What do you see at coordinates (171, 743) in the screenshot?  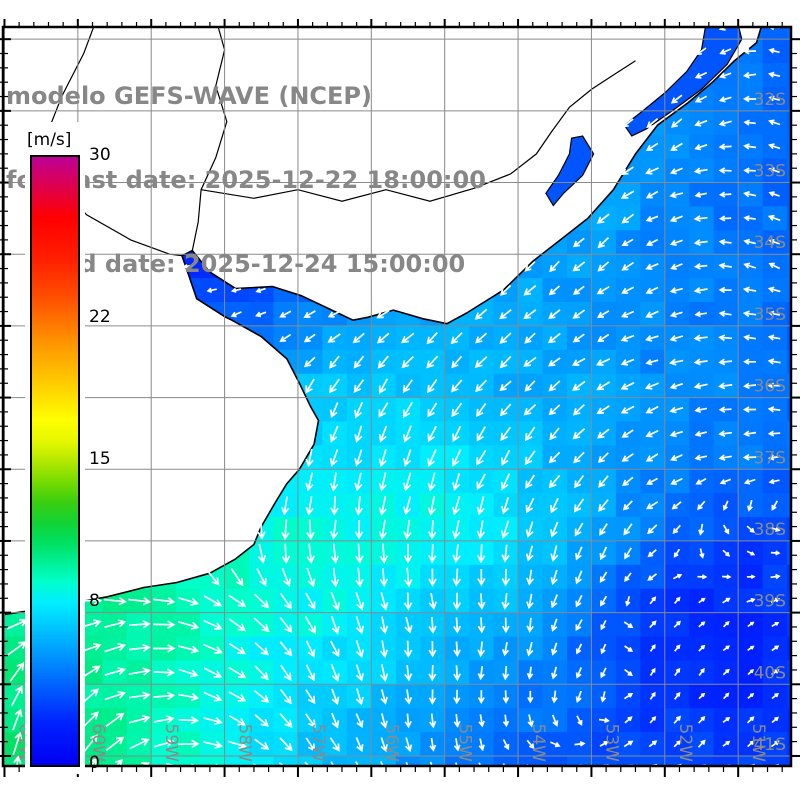 I see `lon-label: 59W` at bounding box center [171, 743].